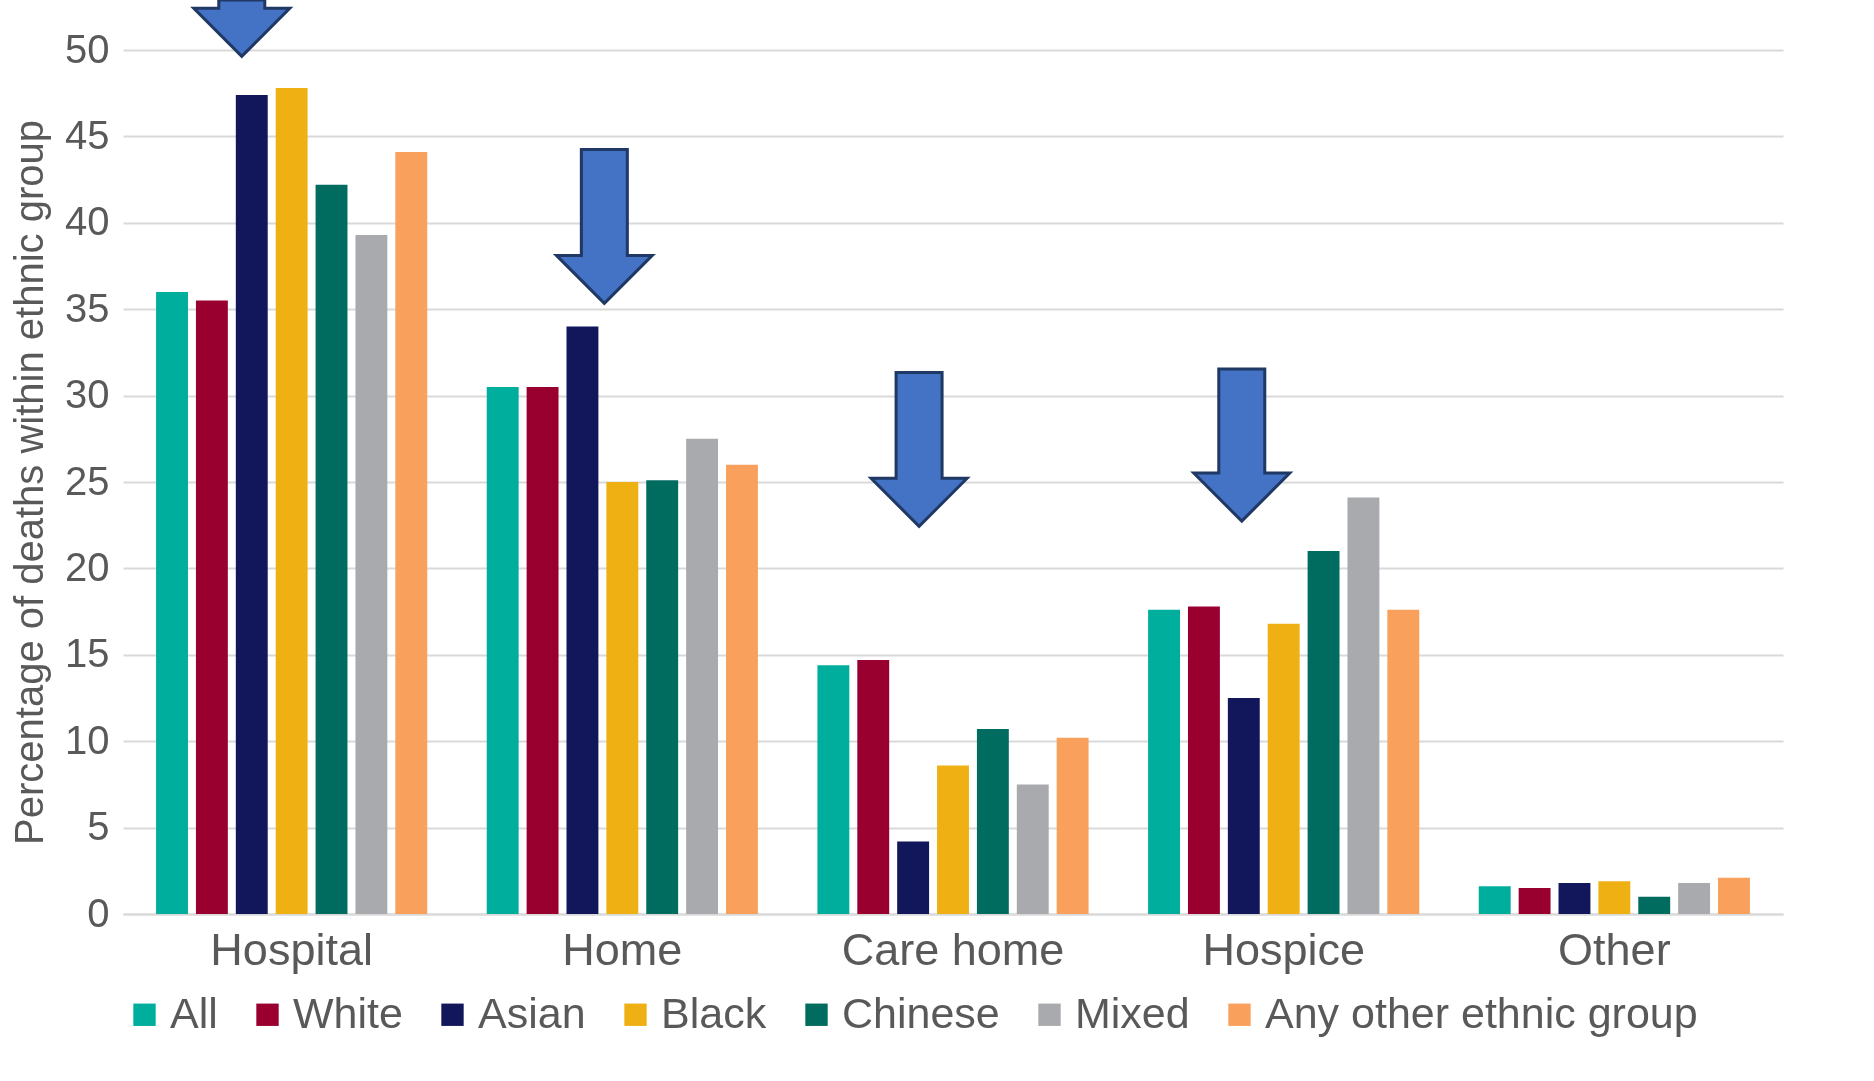 The height and width of the screenshot is (1081, 1874). What do you see at coordinates (291, 949) in the screenshot?
I see `x-tick-label: Hospital` at bounding box center [291, 949].